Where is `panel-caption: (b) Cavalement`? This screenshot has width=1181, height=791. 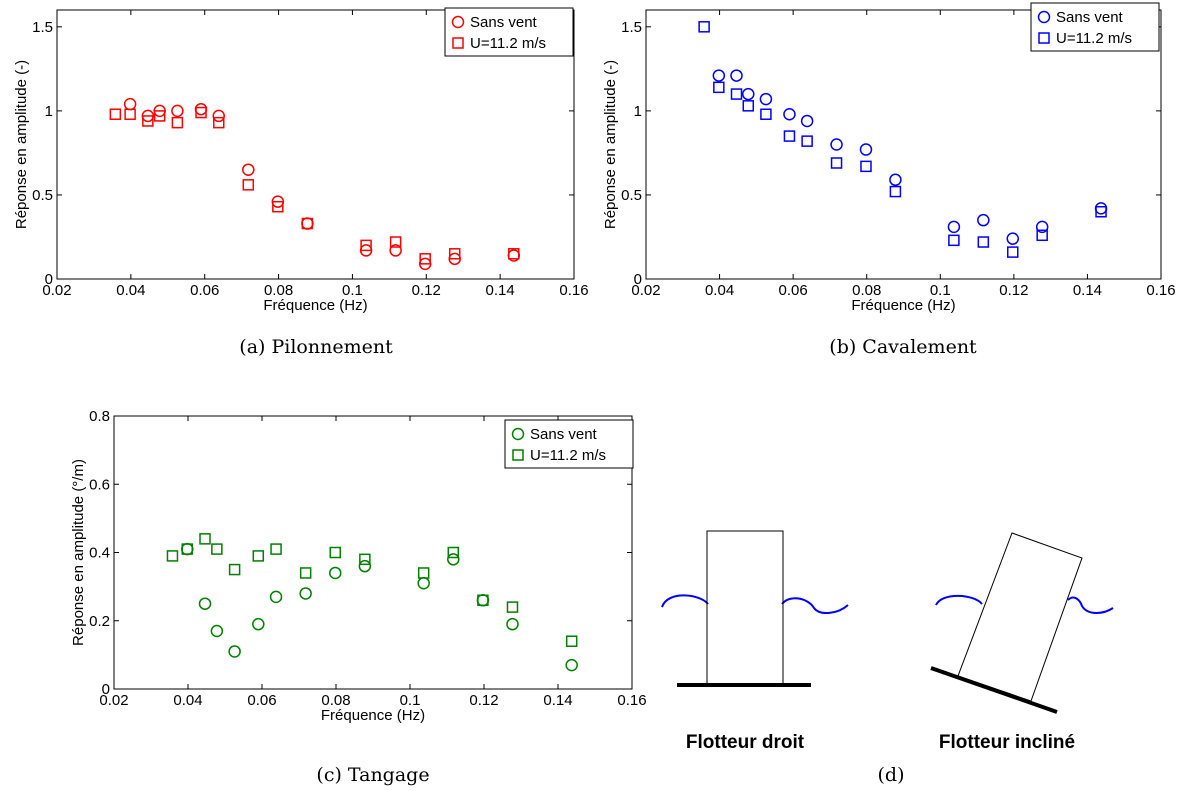
panel-caption: (b) Cavalement is located at coordinates (903, 347).